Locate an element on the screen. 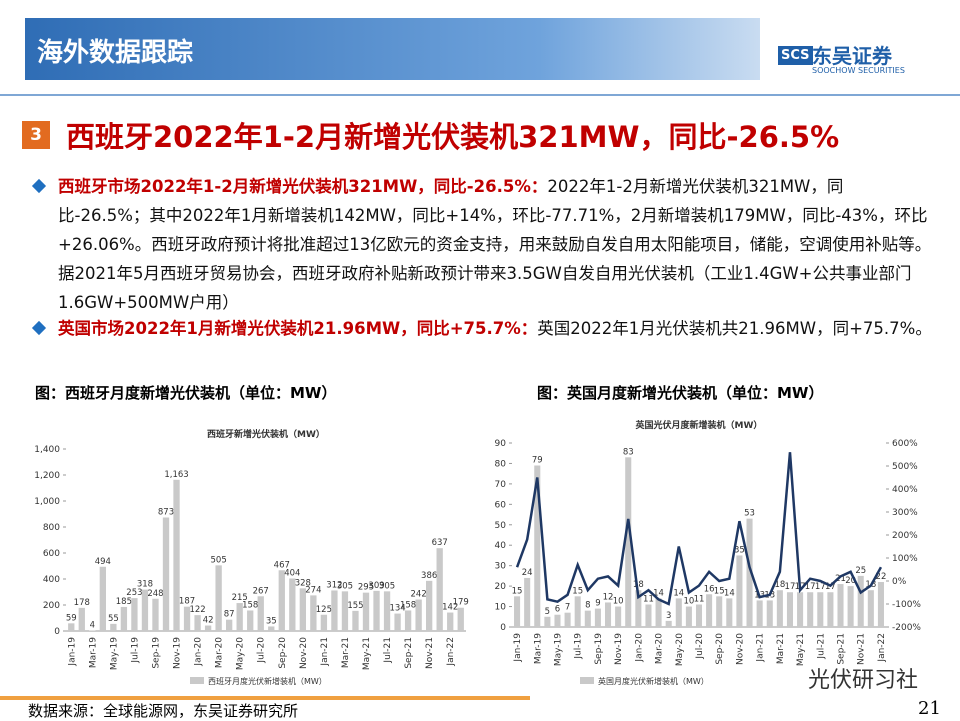  value-label: 185 is located at coordinates (124, 602).